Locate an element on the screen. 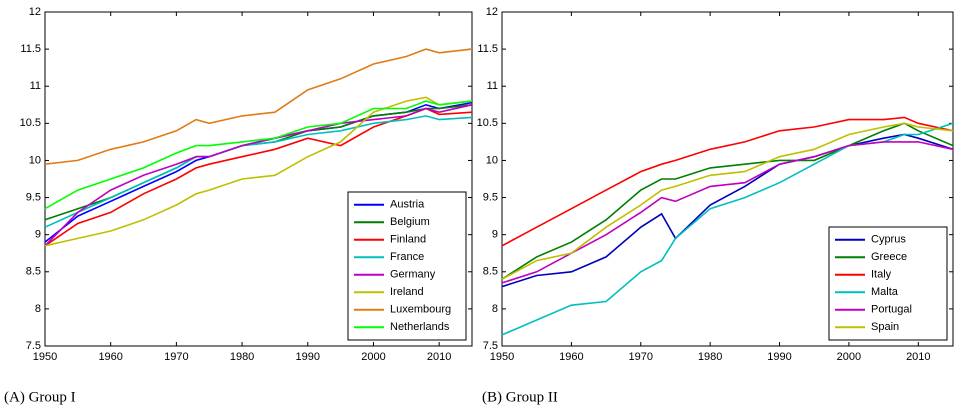  legend-label: Malta is located at coordinates (885, 292).